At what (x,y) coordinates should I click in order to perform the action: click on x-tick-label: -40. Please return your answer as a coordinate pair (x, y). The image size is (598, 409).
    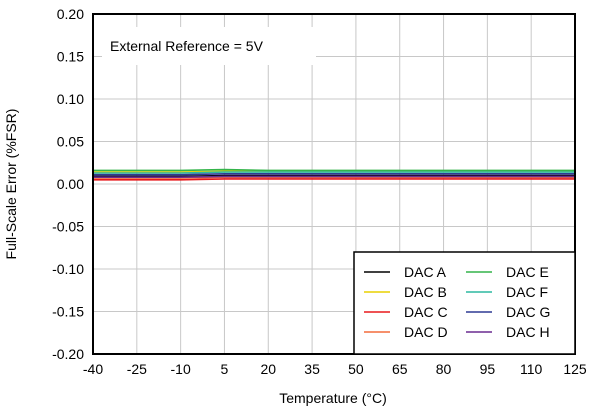
    Looking at the image, I should click on (93, 369).